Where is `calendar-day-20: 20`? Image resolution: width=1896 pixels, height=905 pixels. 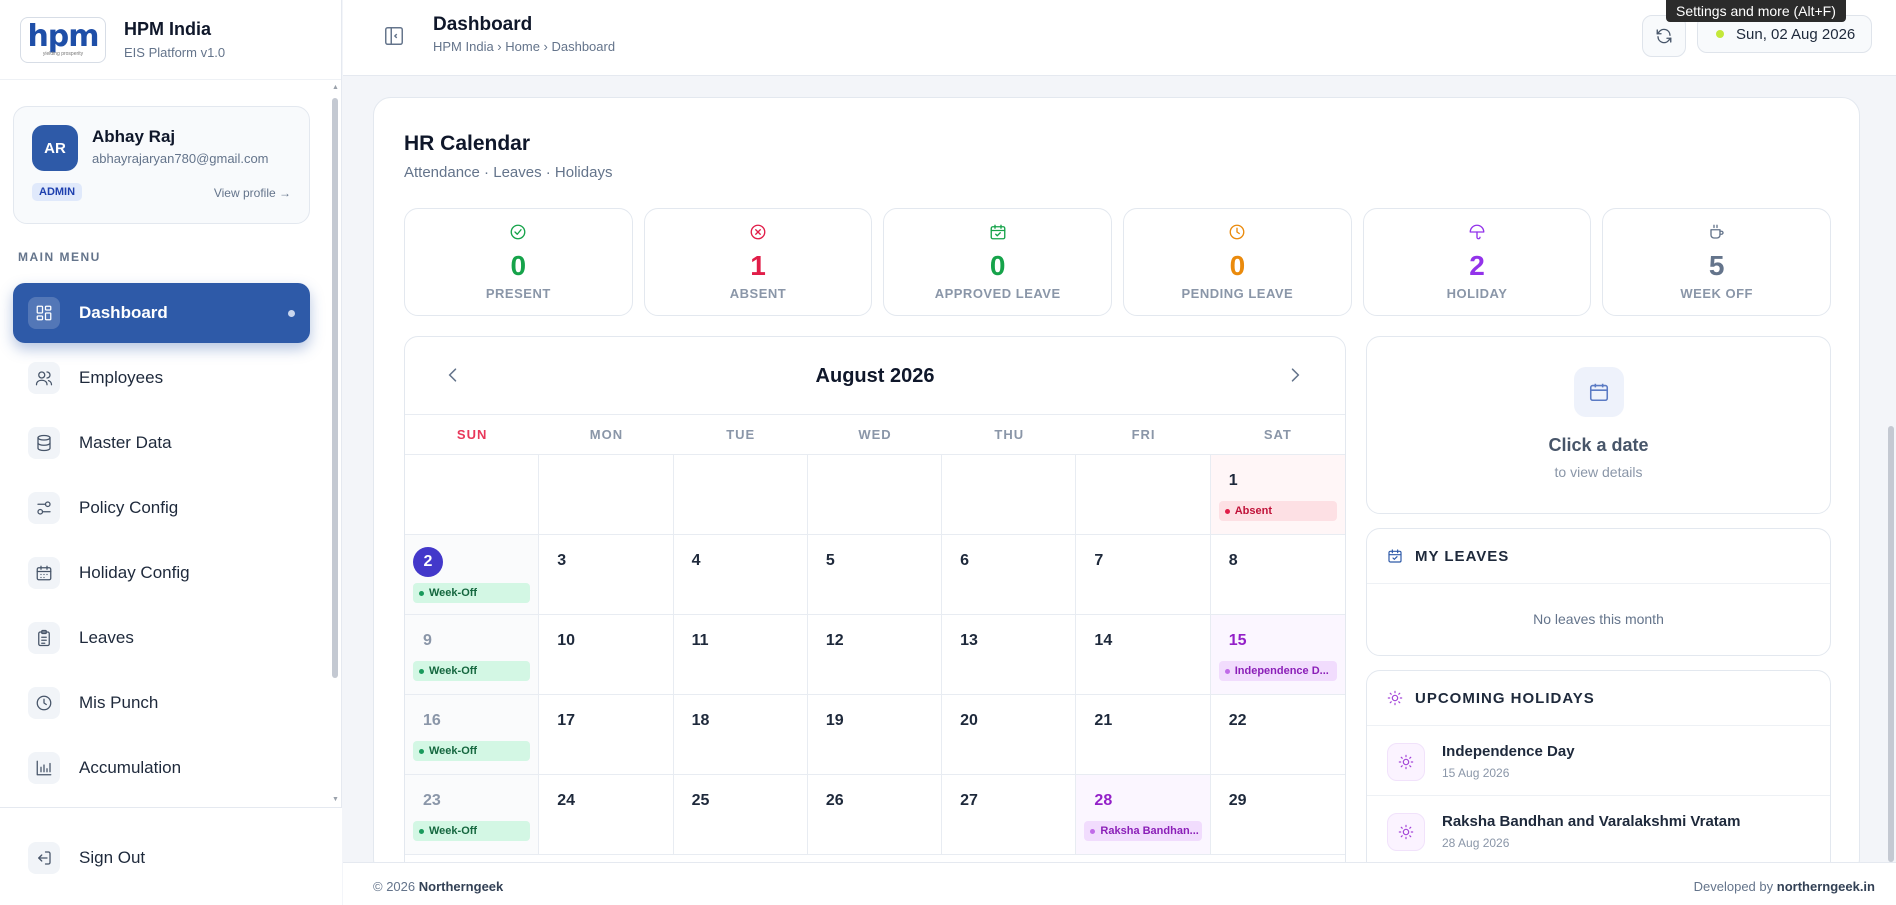 calendar-day-20: 20 is located at coordinates (1009, 735).